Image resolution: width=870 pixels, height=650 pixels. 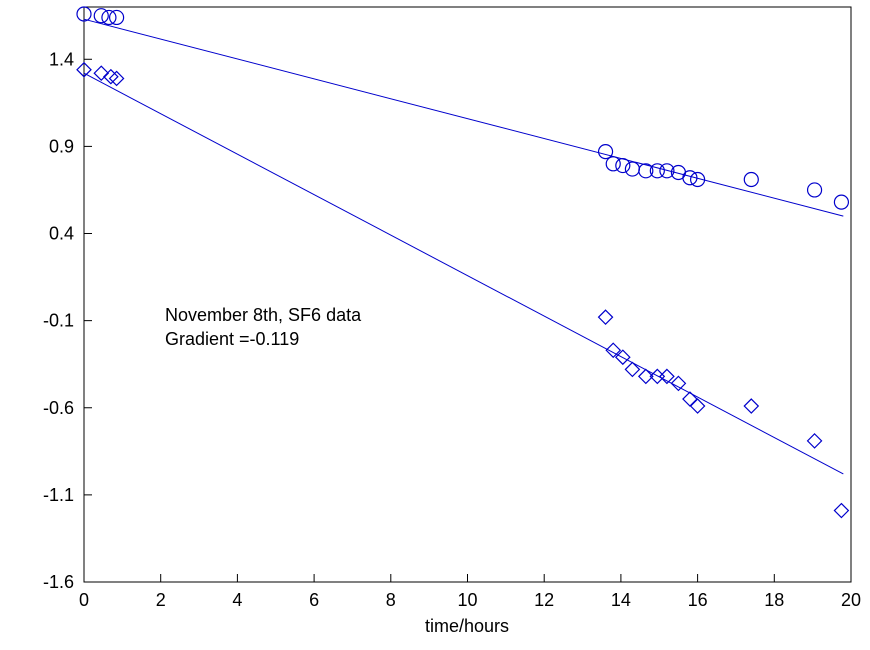 What do you see at coordinates (544, 600) in the screenshot?
I see `x-tick-label: 12` at bounding box center [544, 600].